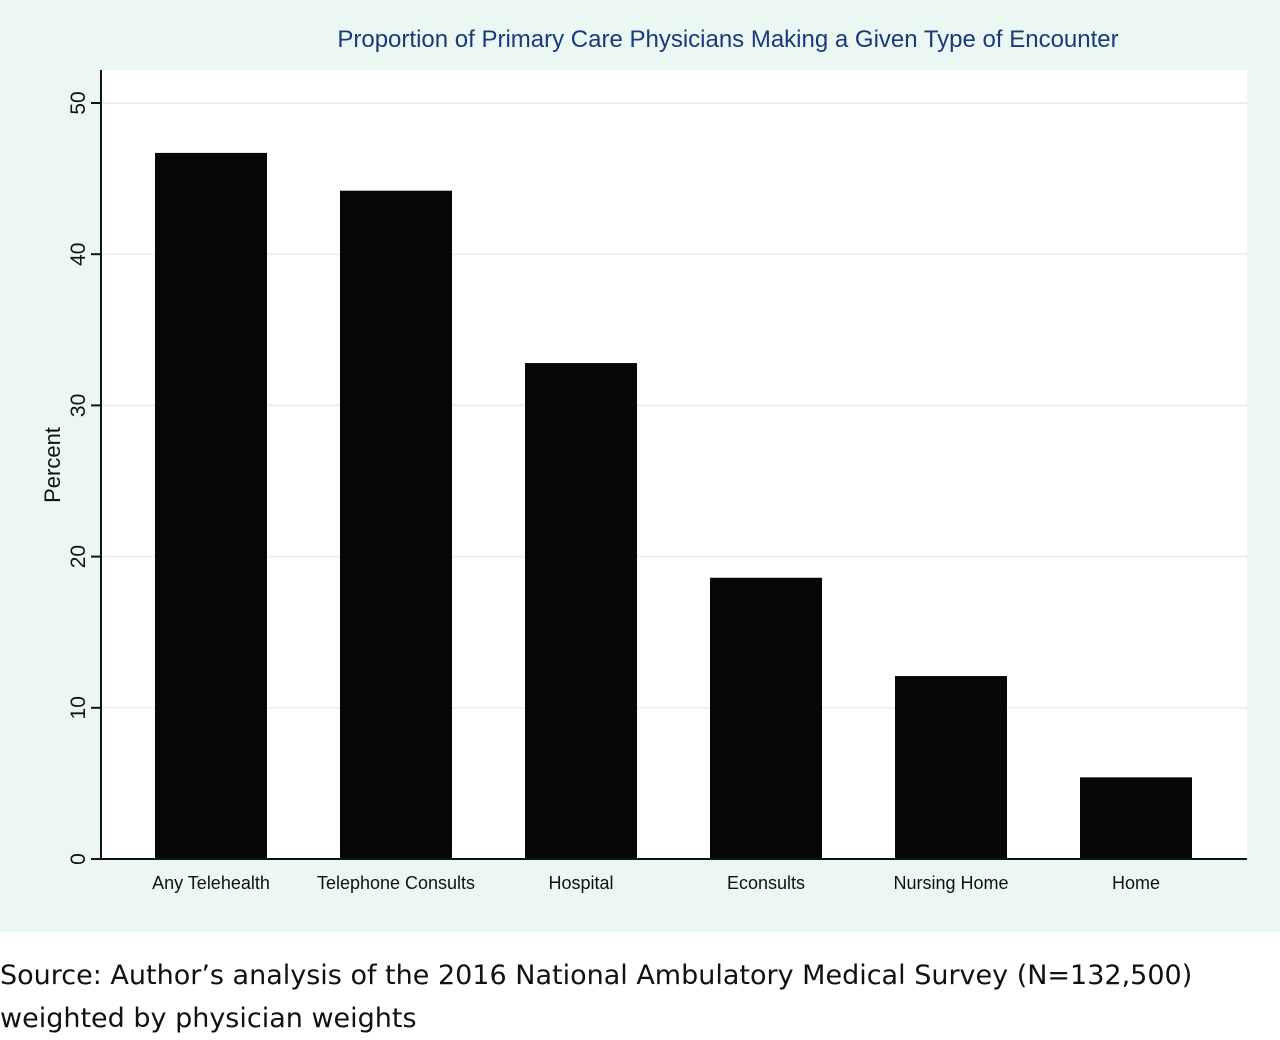 This screenshot has height=1040, width=1280. I want to click on x-tick-label: Econsults, so click(766, 883).